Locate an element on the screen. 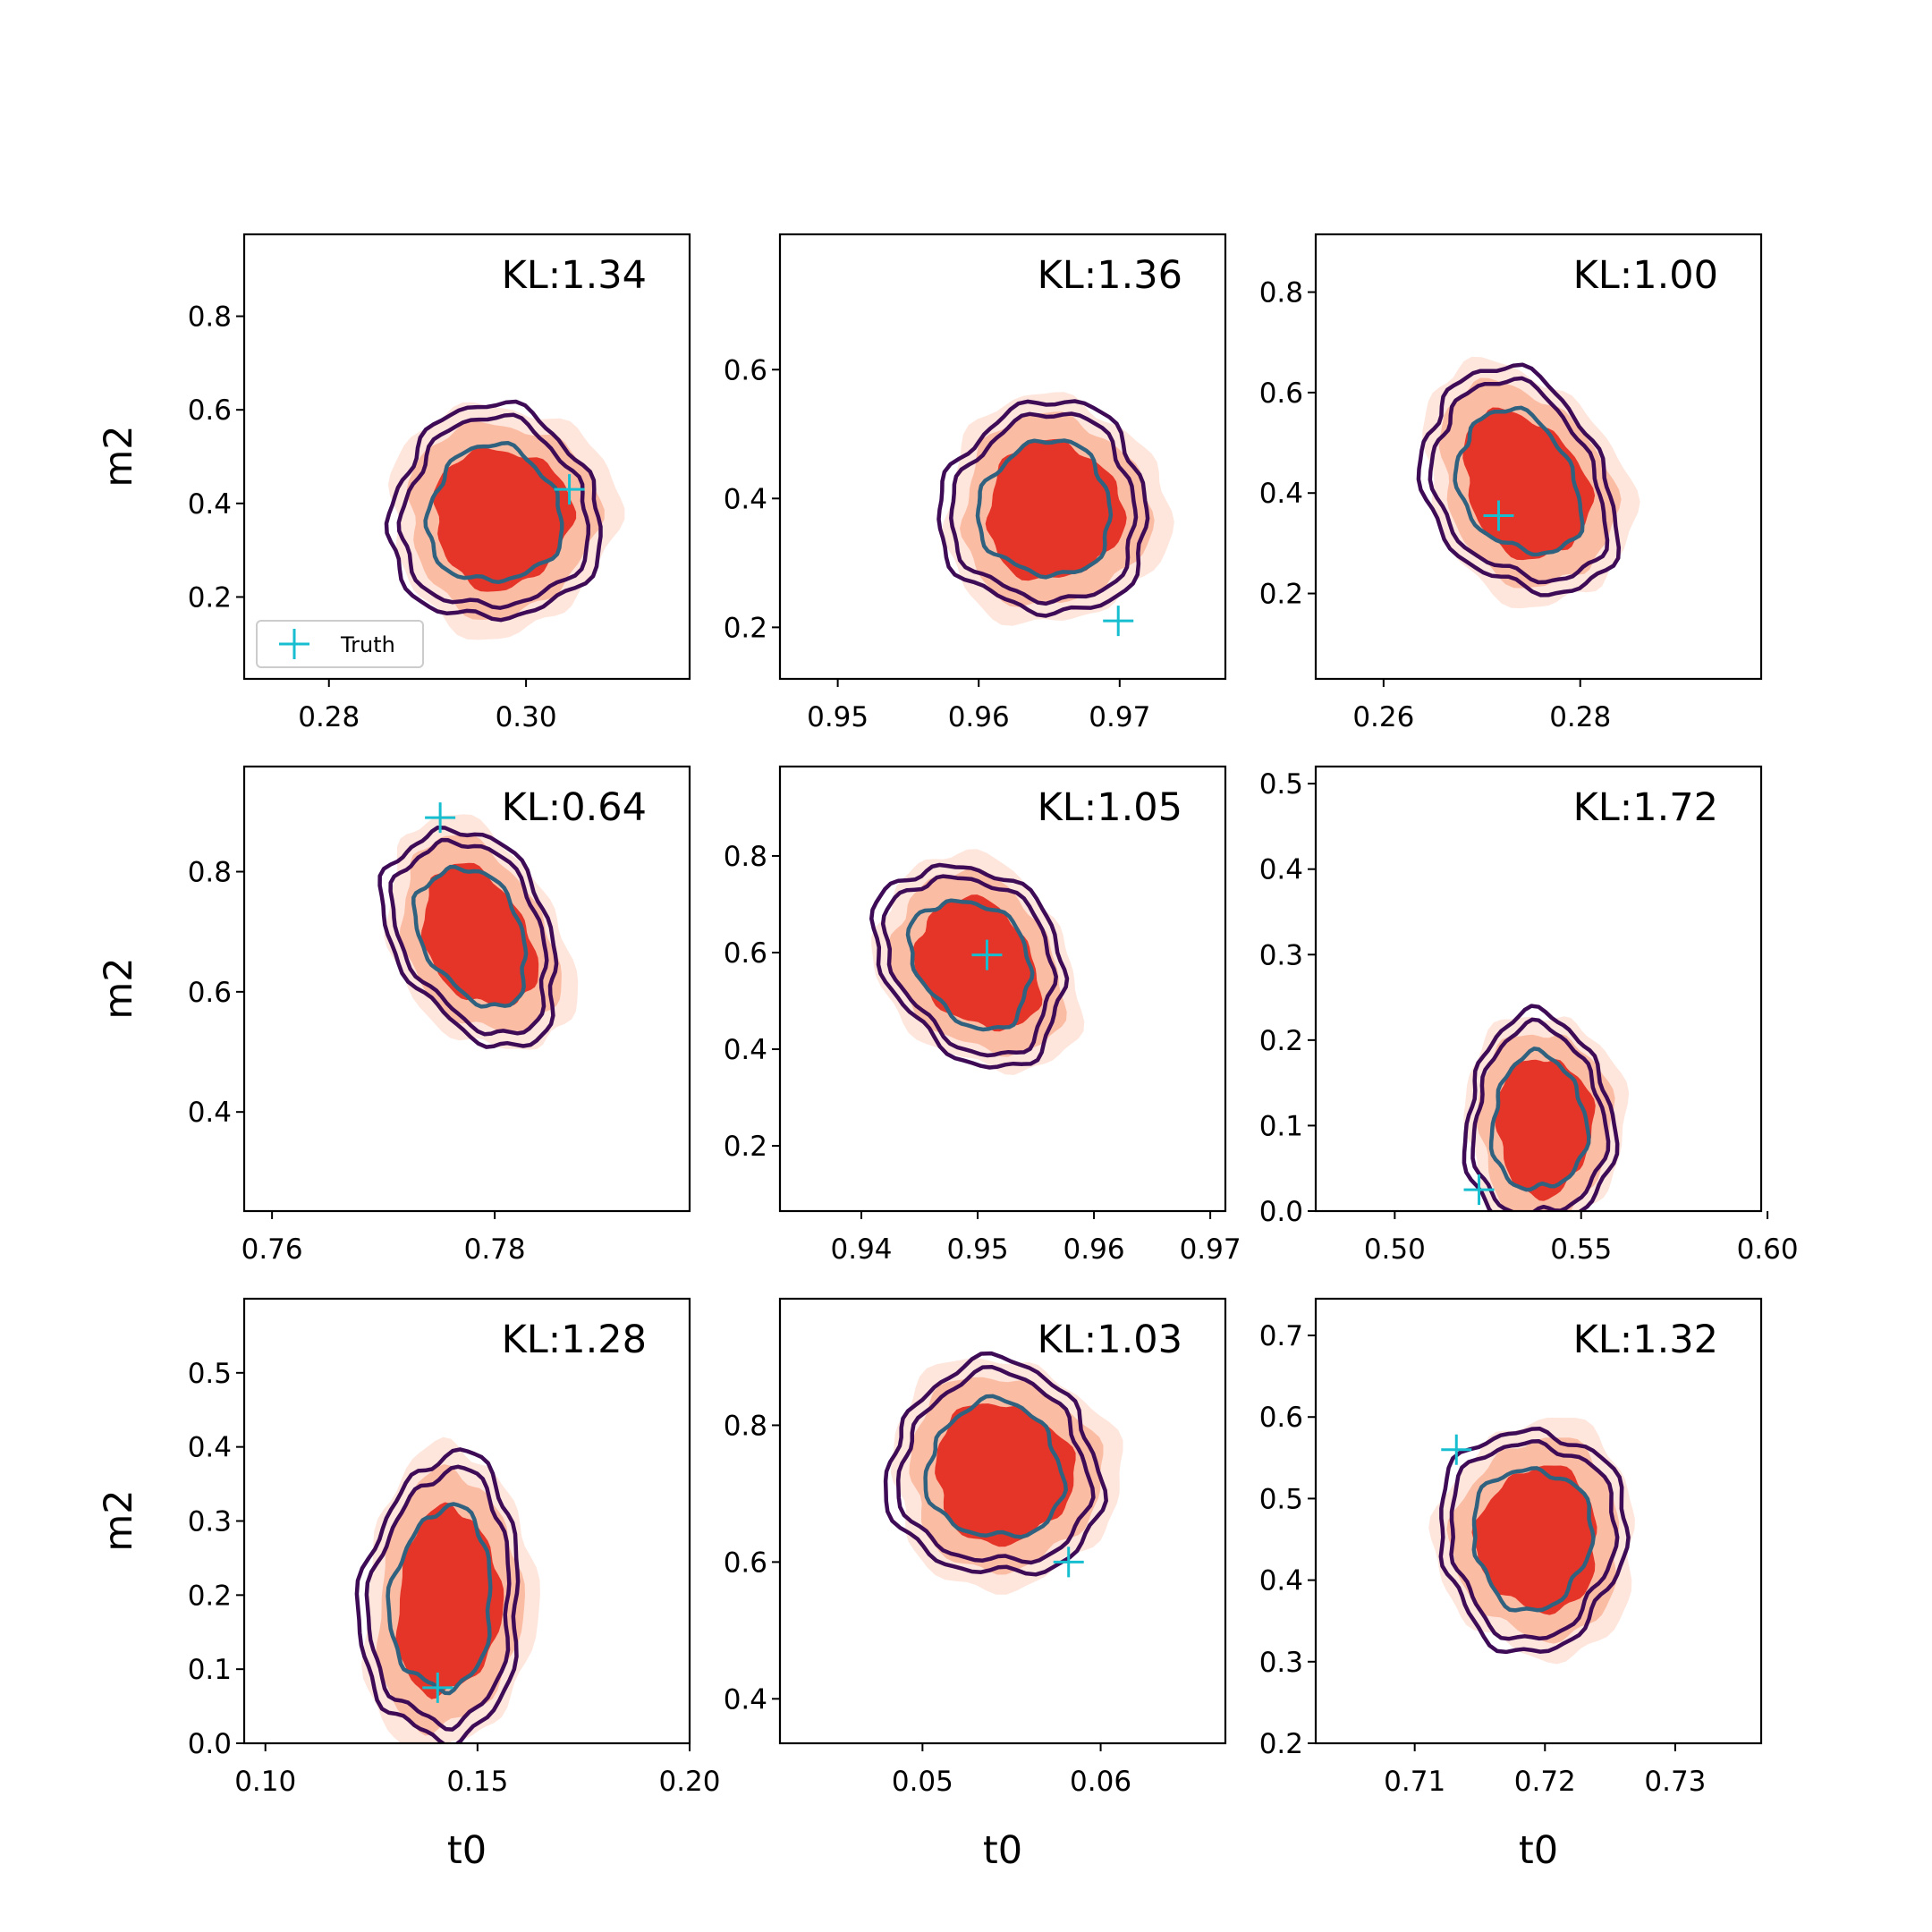 This screenshot has width=1932, height=1932. kl-annotation: KL:1.05 is located at coordinates (1110, 807).